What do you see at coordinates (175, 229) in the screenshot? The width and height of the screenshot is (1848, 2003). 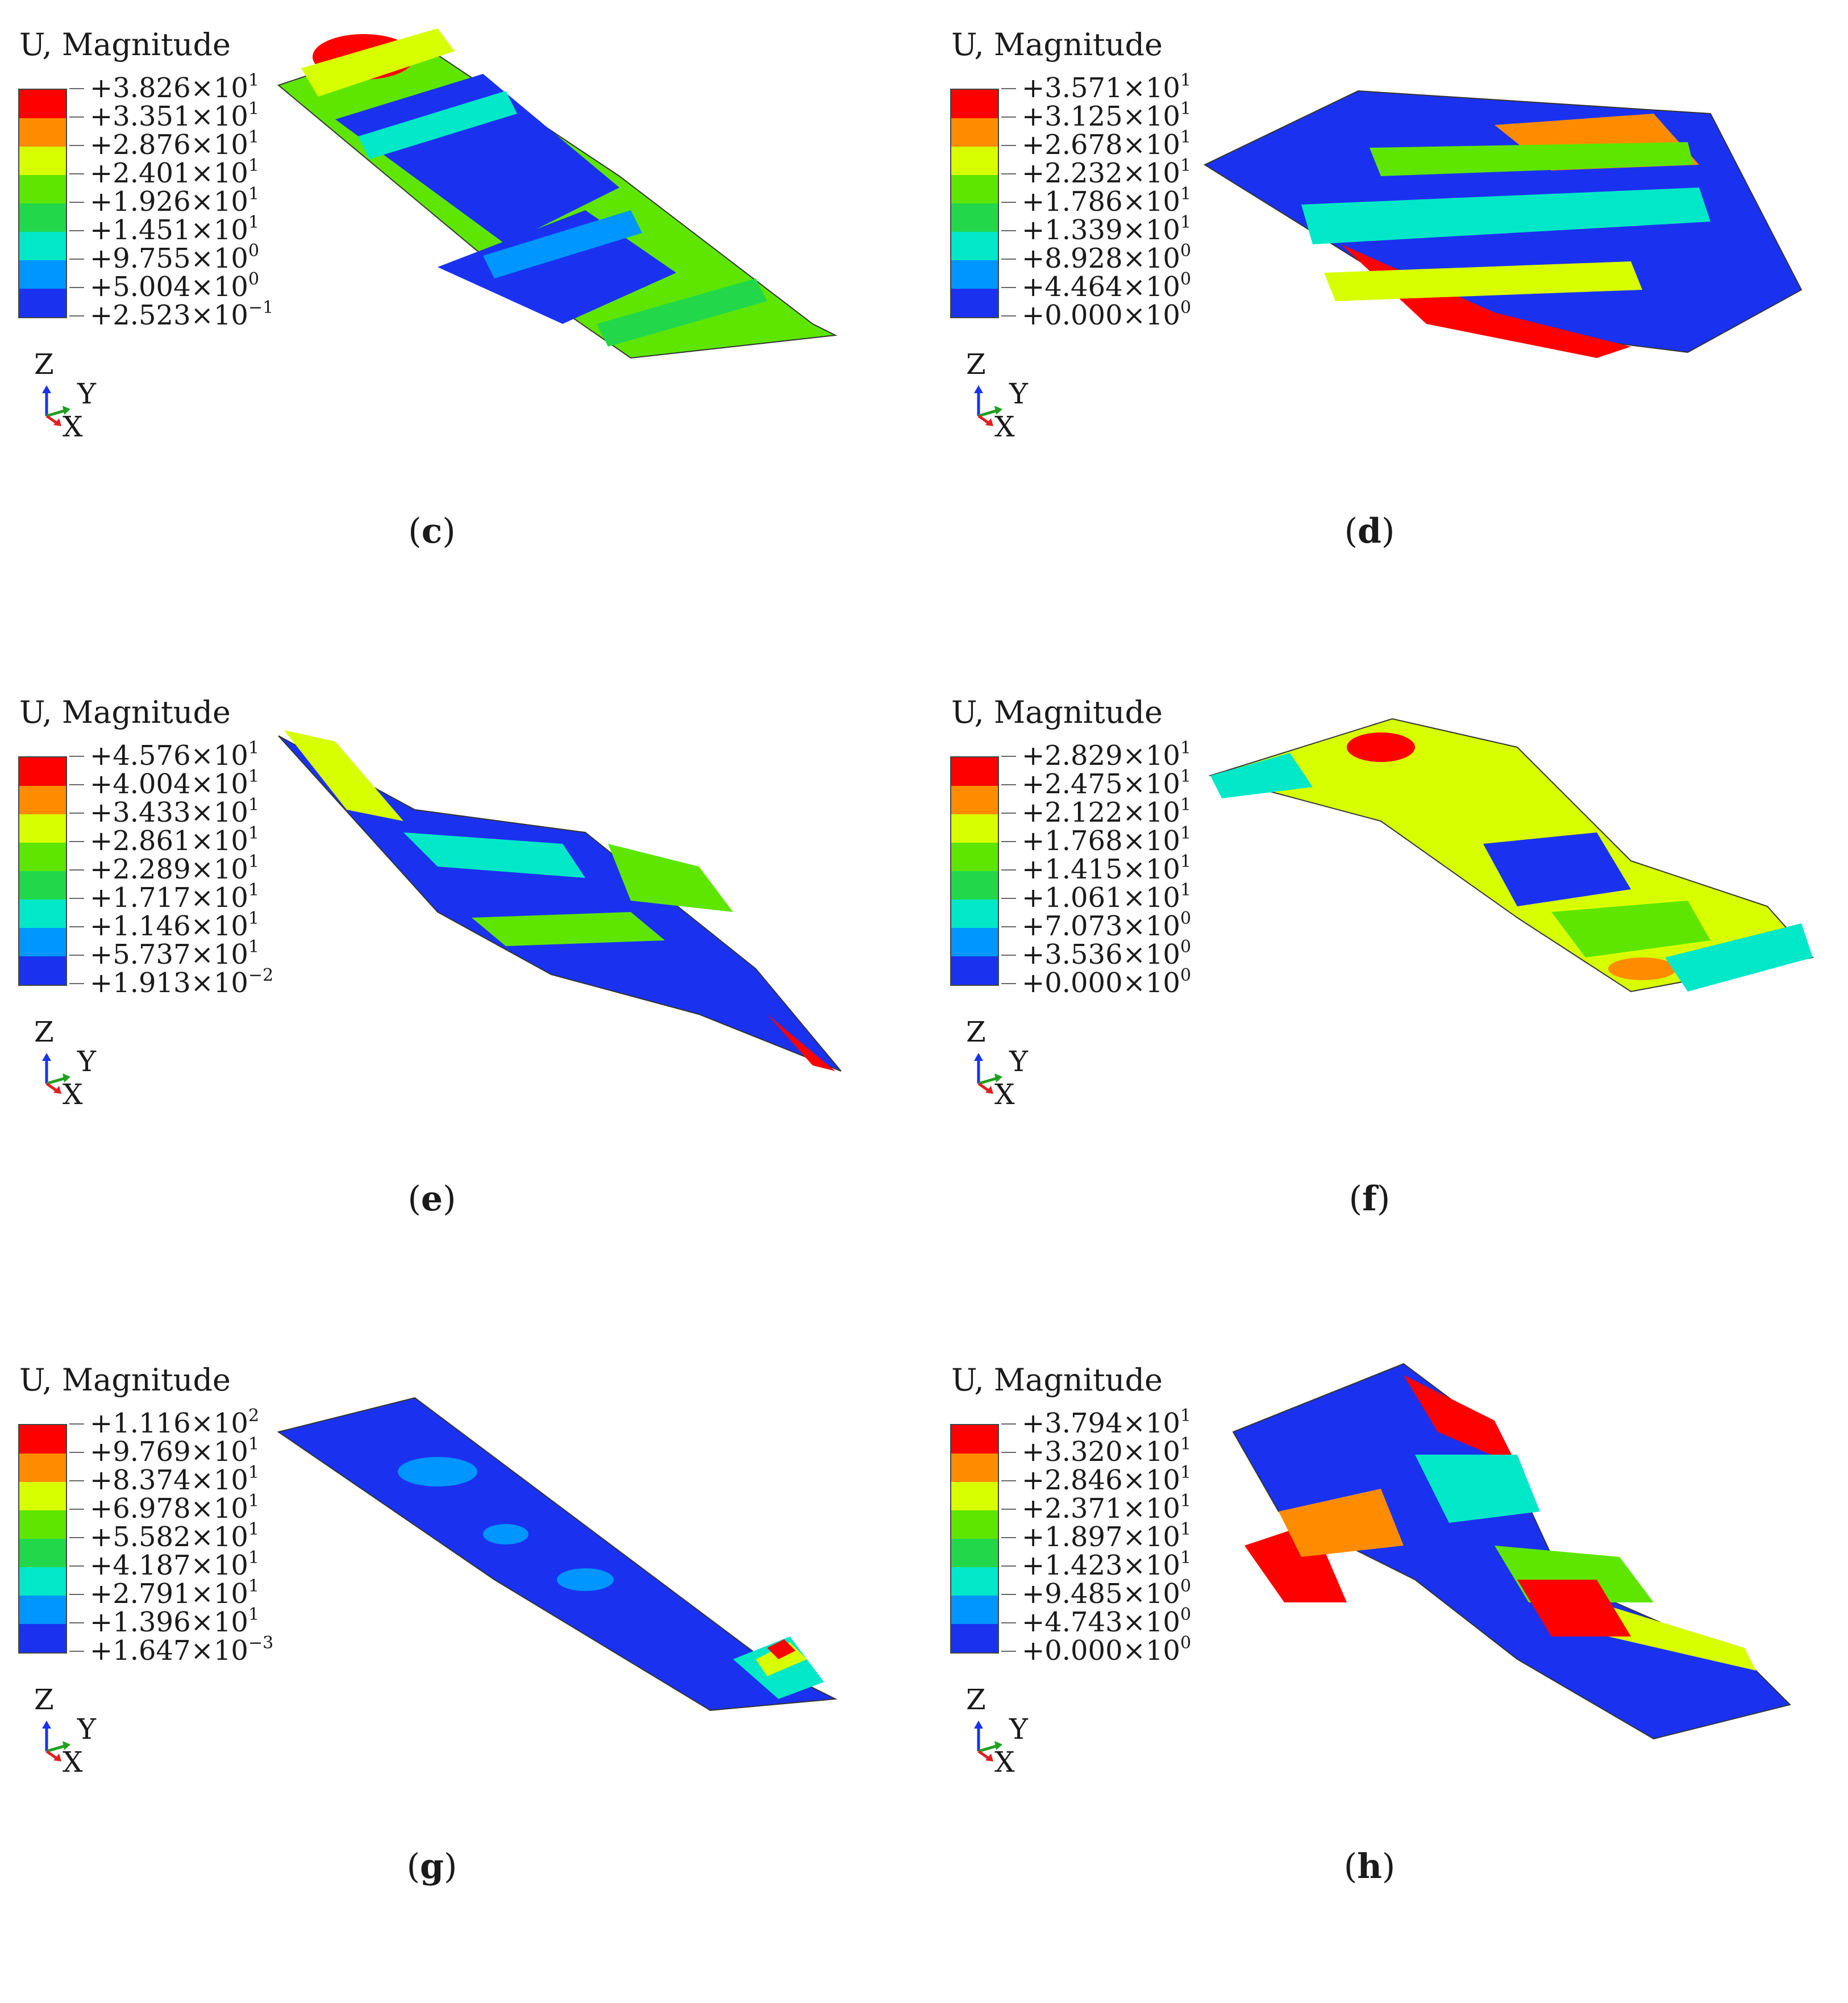 I see `legend-label: +1.451×101` at bounding box center [175, 229].